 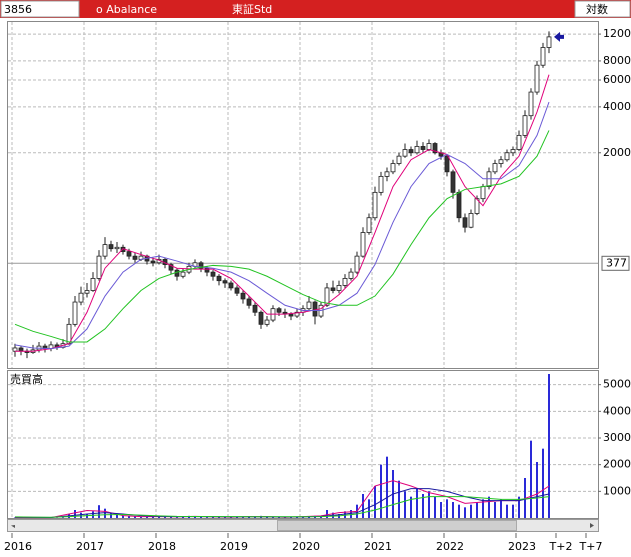 I want to click on scroll-left, so click(x=13, y=526).